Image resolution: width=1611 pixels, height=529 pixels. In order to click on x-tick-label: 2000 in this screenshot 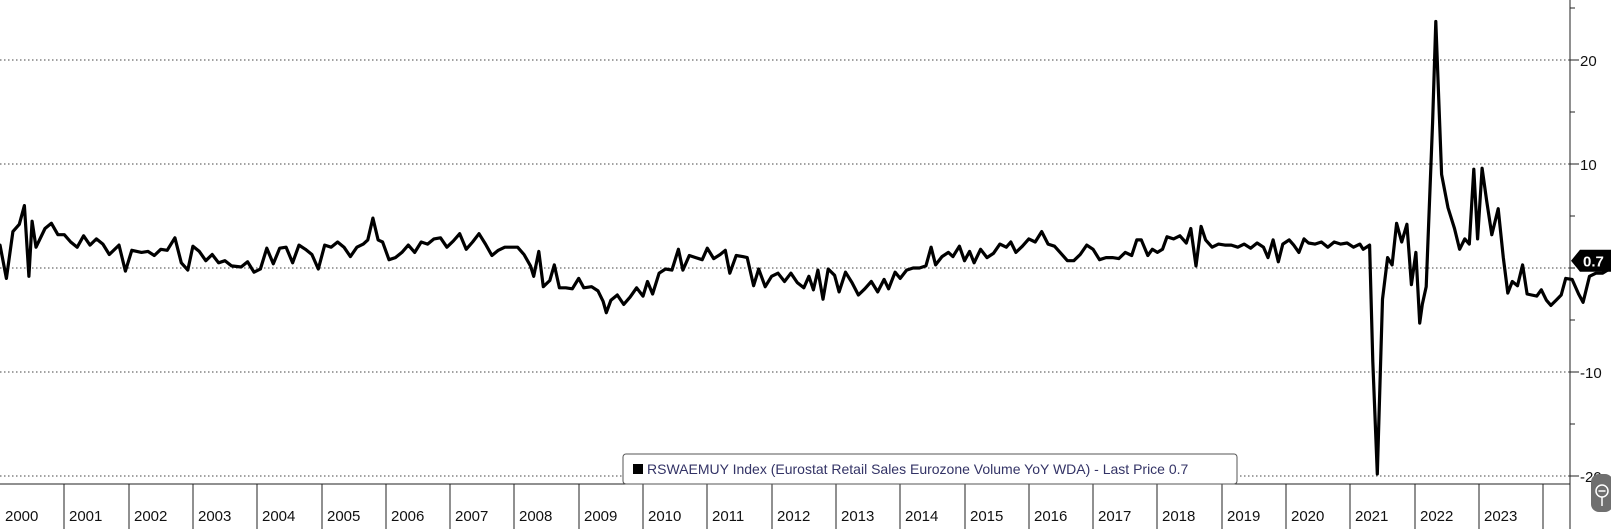, I will do `click(21, 516)`.